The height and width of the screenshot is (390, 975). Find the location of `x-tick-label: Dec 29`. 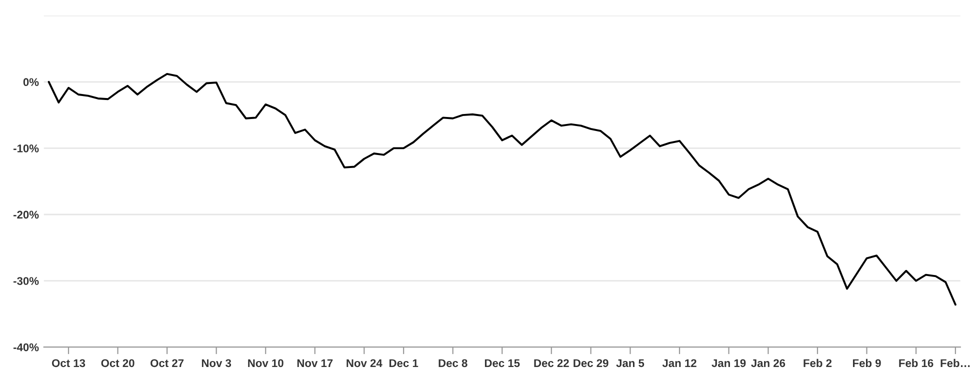

x-tick-label: Dec 29 is located at coordinates (591, 363).